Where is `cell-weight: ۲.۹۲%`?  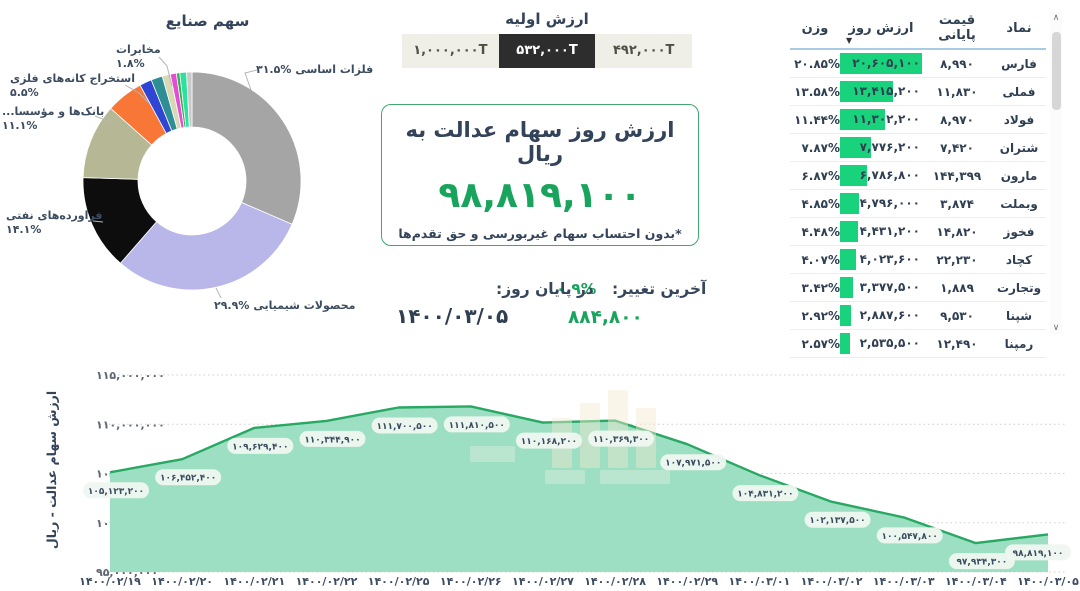
cell-weight: ۲.۹۲% is located at coordinates (820, 315).